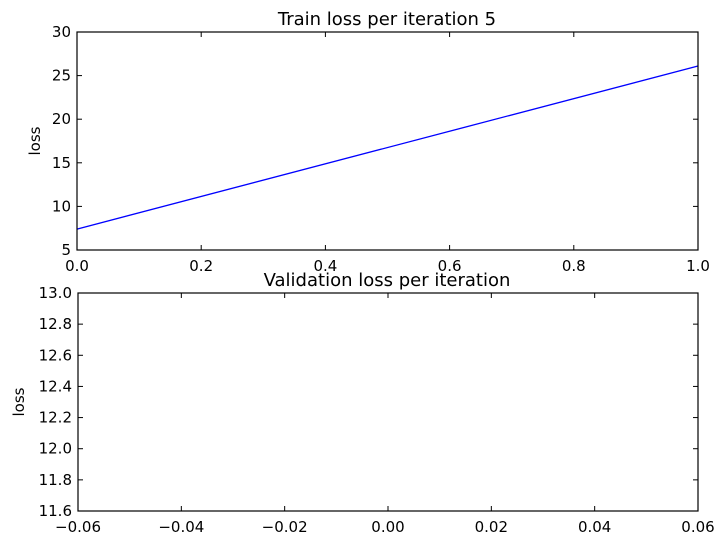 The height and width of the screenshot is (545, 726). I want to click on y-tick-label: 12.4, so click(55, 386).